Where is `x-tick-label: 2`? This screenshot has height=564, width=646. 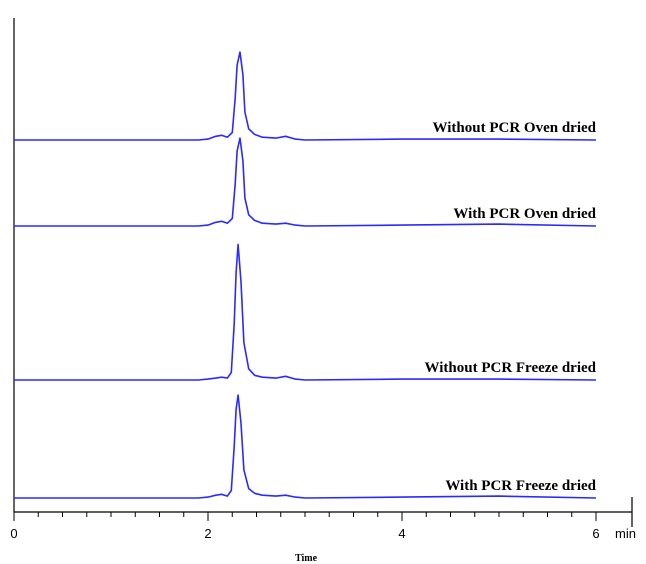
x-tick-label: 2 is located at coordinates (207, 533).